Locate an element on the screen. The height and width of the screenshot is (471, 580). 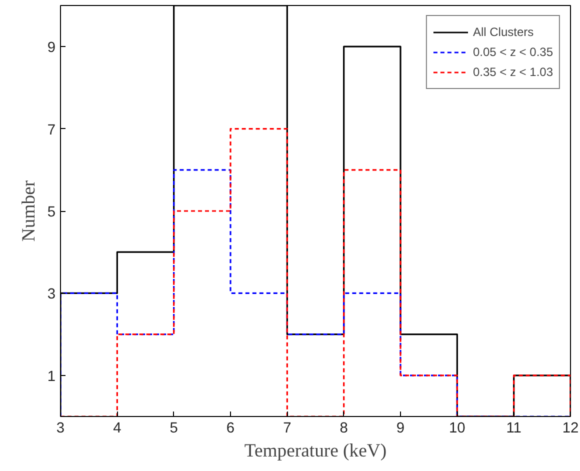
x-tick-label: 9 is located at coordinates (400, 428).